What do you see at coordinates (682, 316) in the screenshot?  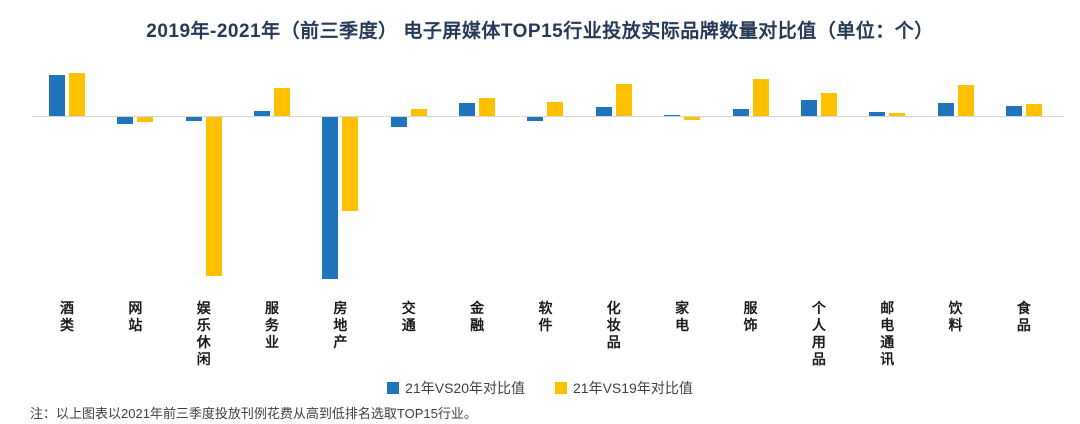 I see `category-label-家电: 家电` at bounding box center [682, 316].